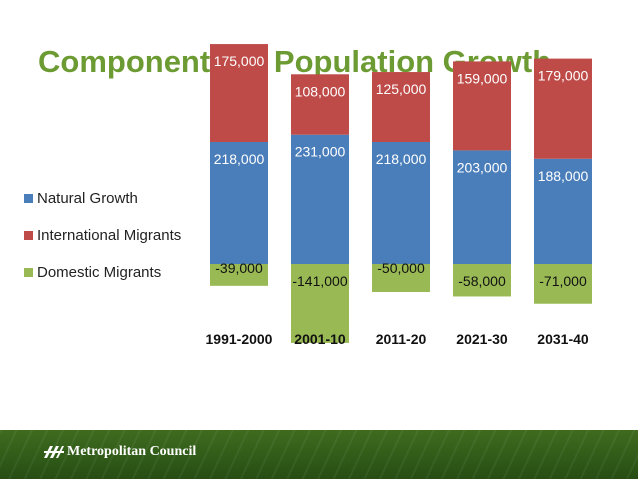 This screenshot has height=479, width=638. Describe the element at coordinates (563, 281) in the screenshot. I see `data-label: -71,000` at that location.